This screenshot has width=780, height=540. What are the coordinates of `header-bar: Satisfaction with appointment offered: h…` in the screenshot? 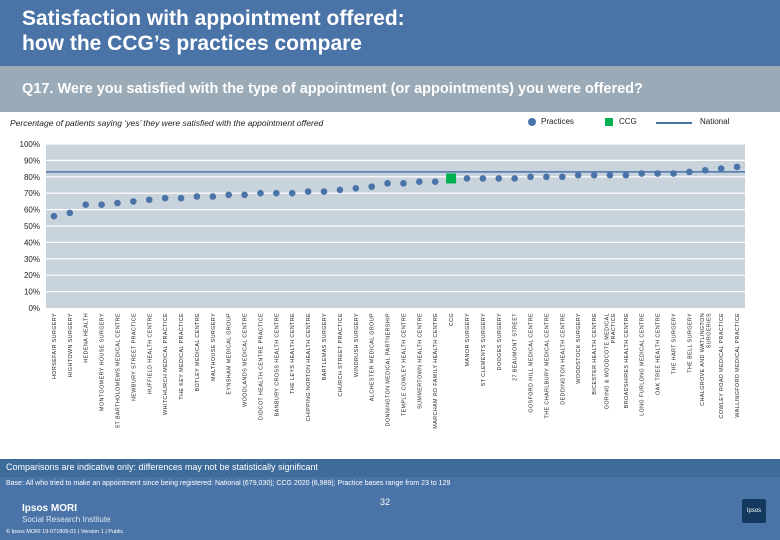 It's located at (390, 33).